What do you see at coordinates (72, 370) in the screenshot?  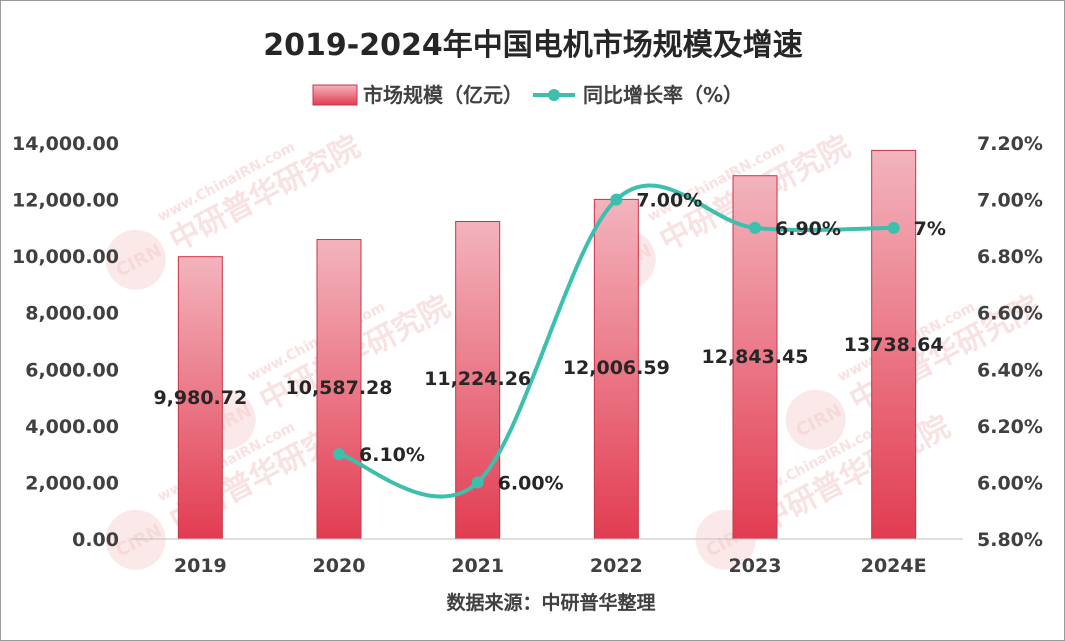 I see `y-left-tick-label: 6,000.00` at bounding box center [72, 370].